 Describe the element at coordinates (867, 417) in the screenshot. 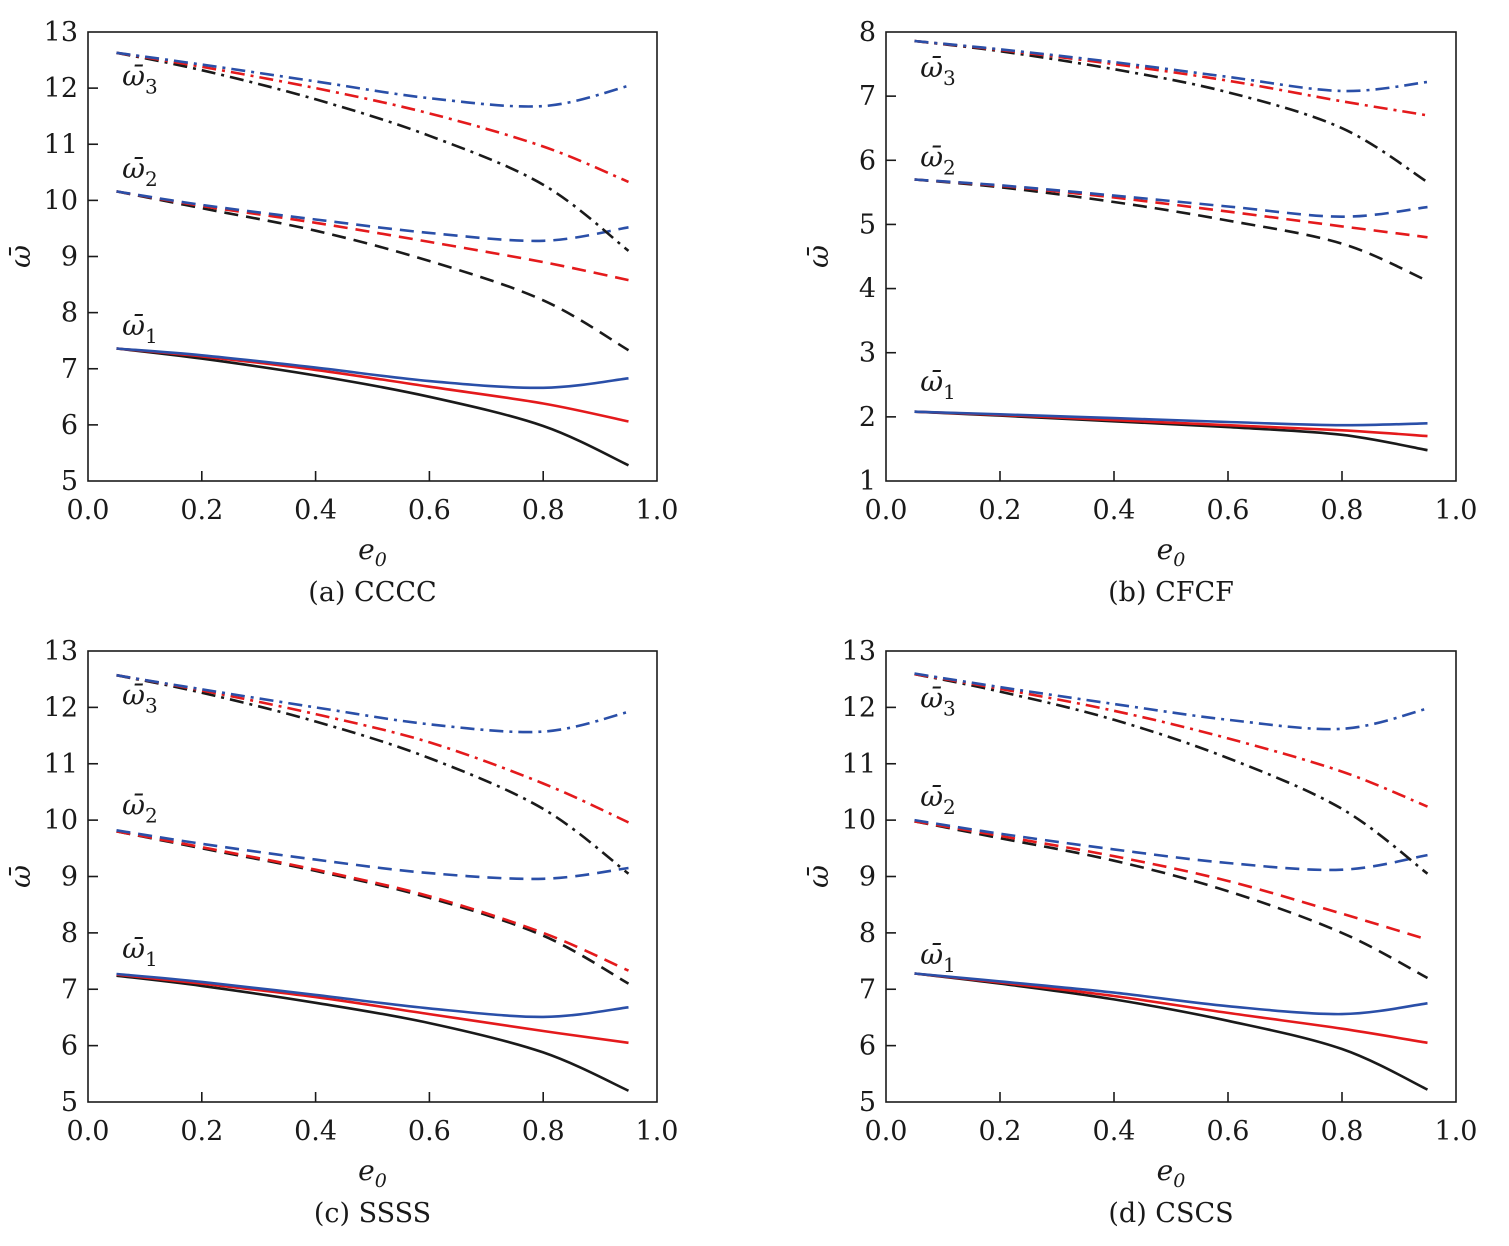

I see `y-tick-label: 2` at that location.